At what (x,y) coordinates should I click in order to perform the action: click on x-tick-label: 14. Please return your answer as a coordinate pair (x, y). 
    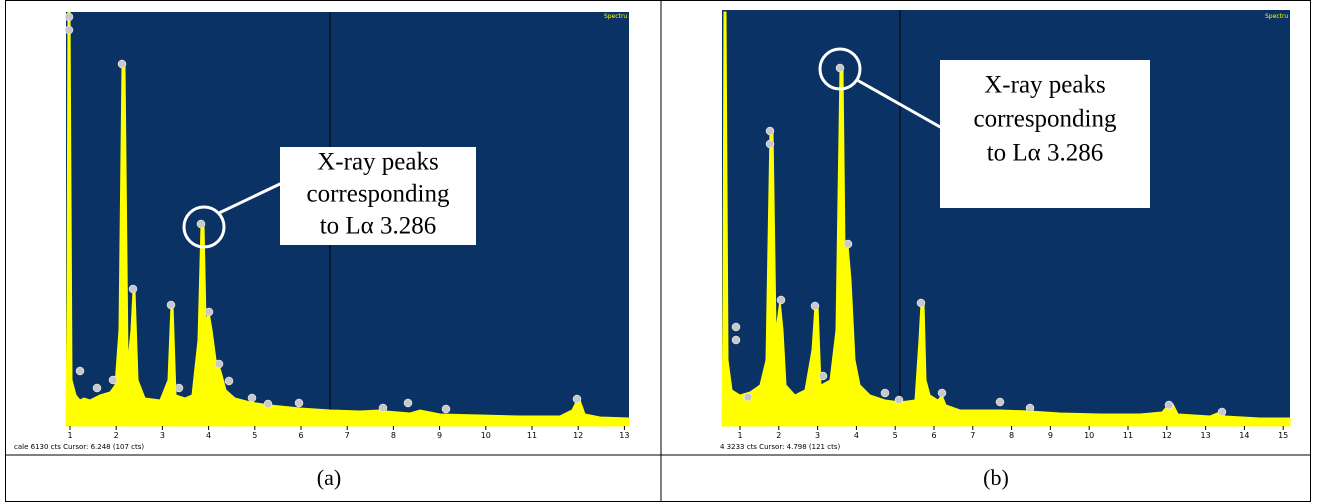
    Looking at the image, I should click on (1244, 435).